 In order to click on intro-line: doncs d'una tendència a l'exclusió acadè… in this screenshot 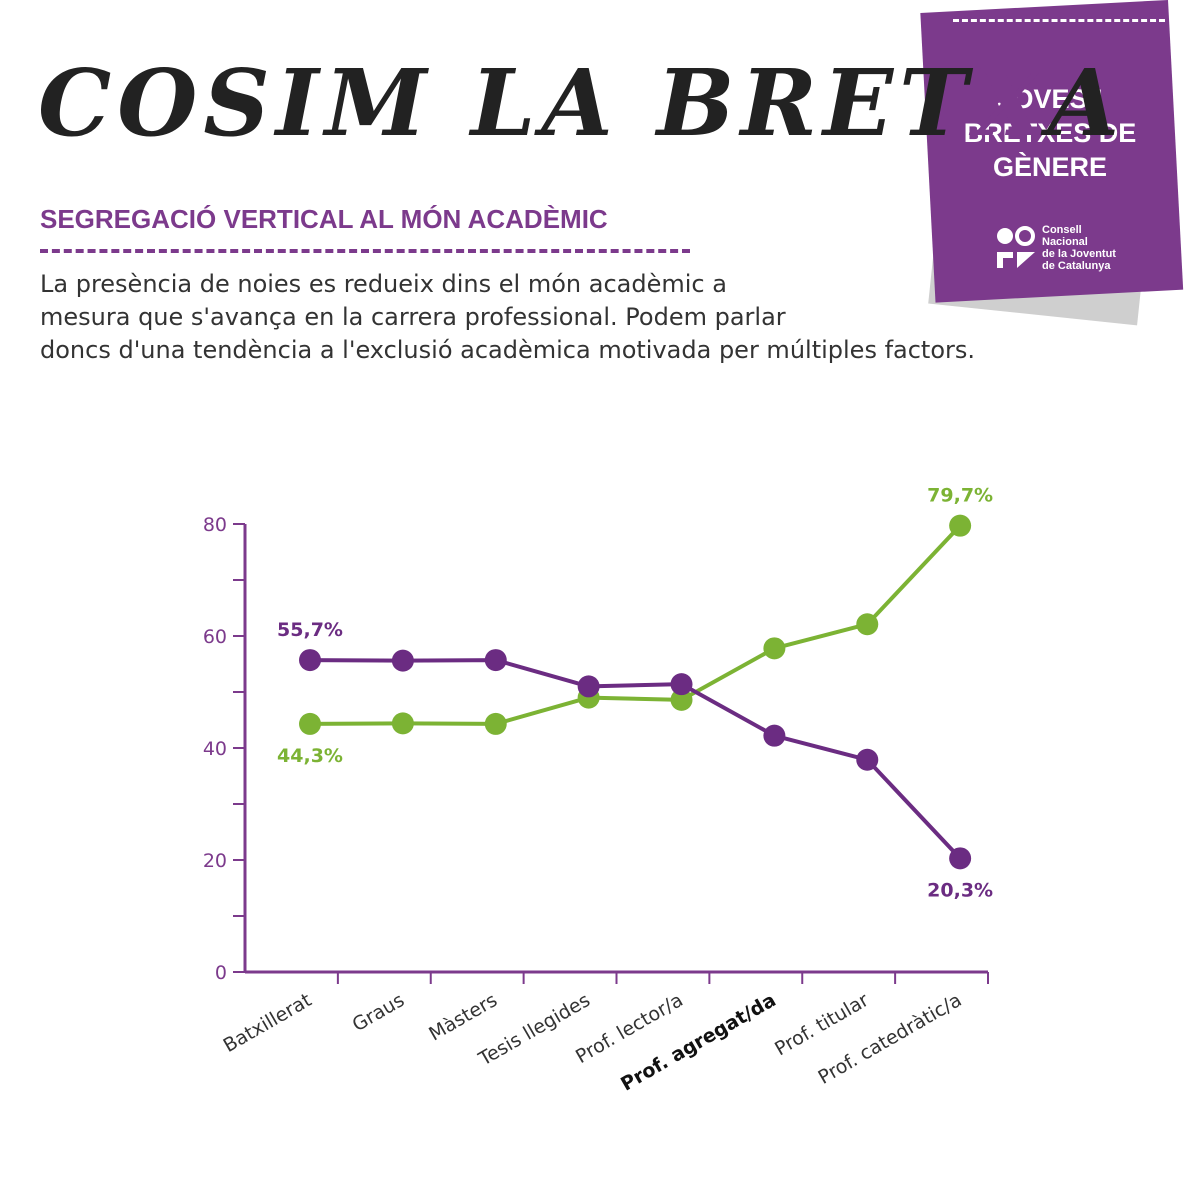, I will do `click(508, 350)`.